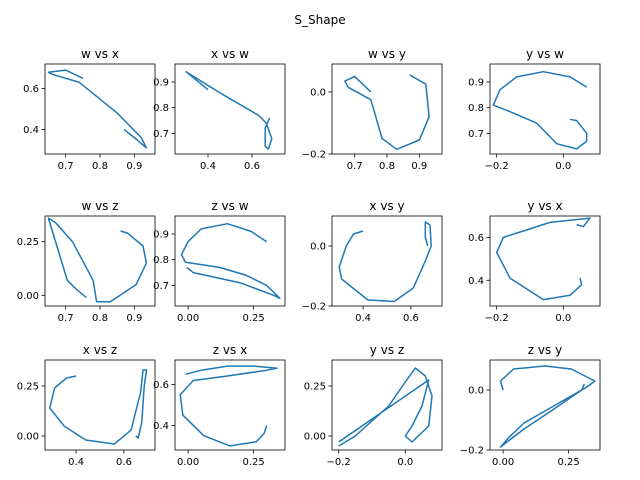 This screenshot has height=480, width=640. What do you see at coordinates (230, 350) in the screenshot?
I see `subplot-title: z vs x` at bounding box center [230, 350].